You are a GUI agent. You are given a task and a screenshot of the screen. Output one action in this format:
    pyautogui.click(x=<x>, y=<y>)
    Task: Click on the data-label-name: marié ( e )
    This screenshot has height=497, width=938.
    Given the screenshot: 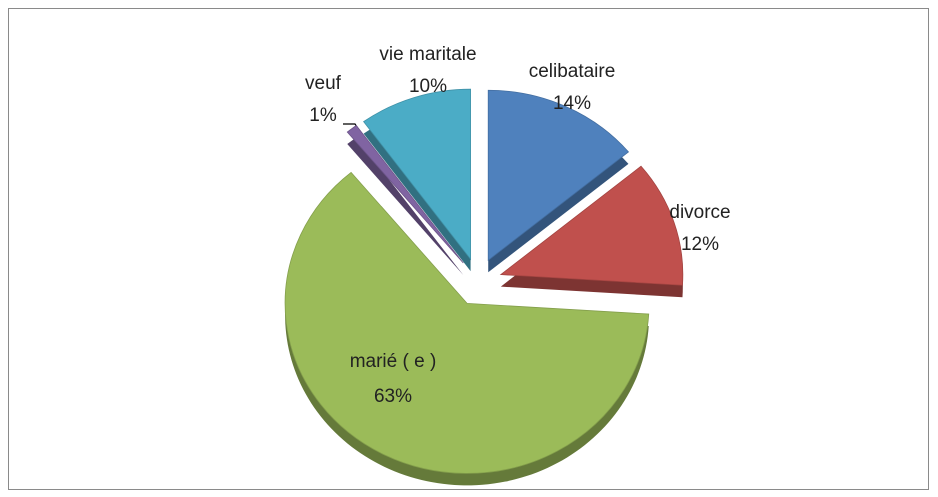 What is the action you would take?
    pyautogui.click(x=393, y=361)
    